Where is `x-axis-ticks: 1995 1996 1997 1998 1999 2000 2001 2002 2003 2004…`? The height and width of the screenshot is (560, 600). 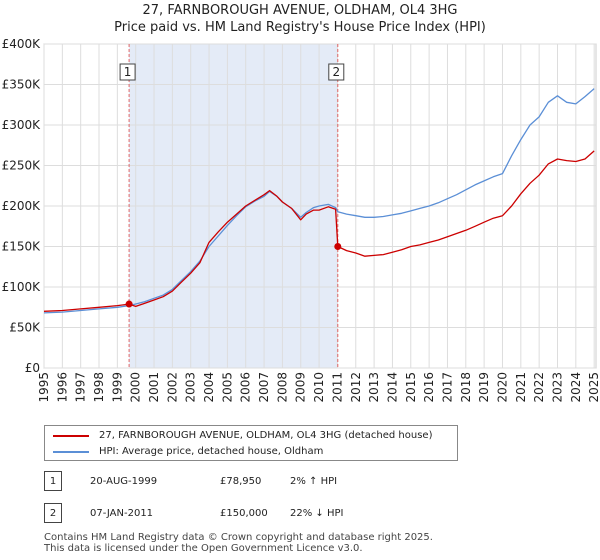
x-axis-ticks: 1995 1996 1997 1998 1999 2000 2001 2002 2003 2004… is located at coordinates (318, 387).